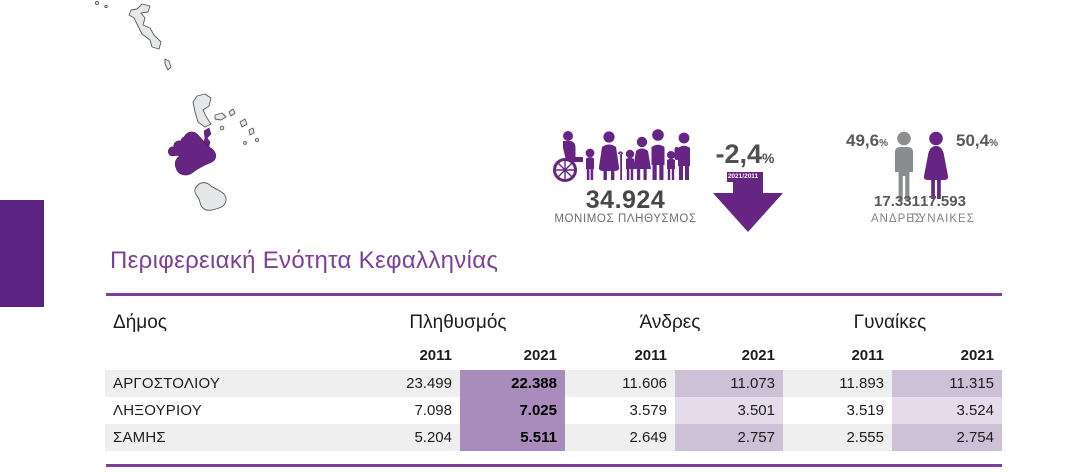 This screenshot has width=1080, height=472. What do you see at coordinates (433, 410) in the screenshot?
I see `population-2011-value: 7.098` at bounding box center [433, 410].